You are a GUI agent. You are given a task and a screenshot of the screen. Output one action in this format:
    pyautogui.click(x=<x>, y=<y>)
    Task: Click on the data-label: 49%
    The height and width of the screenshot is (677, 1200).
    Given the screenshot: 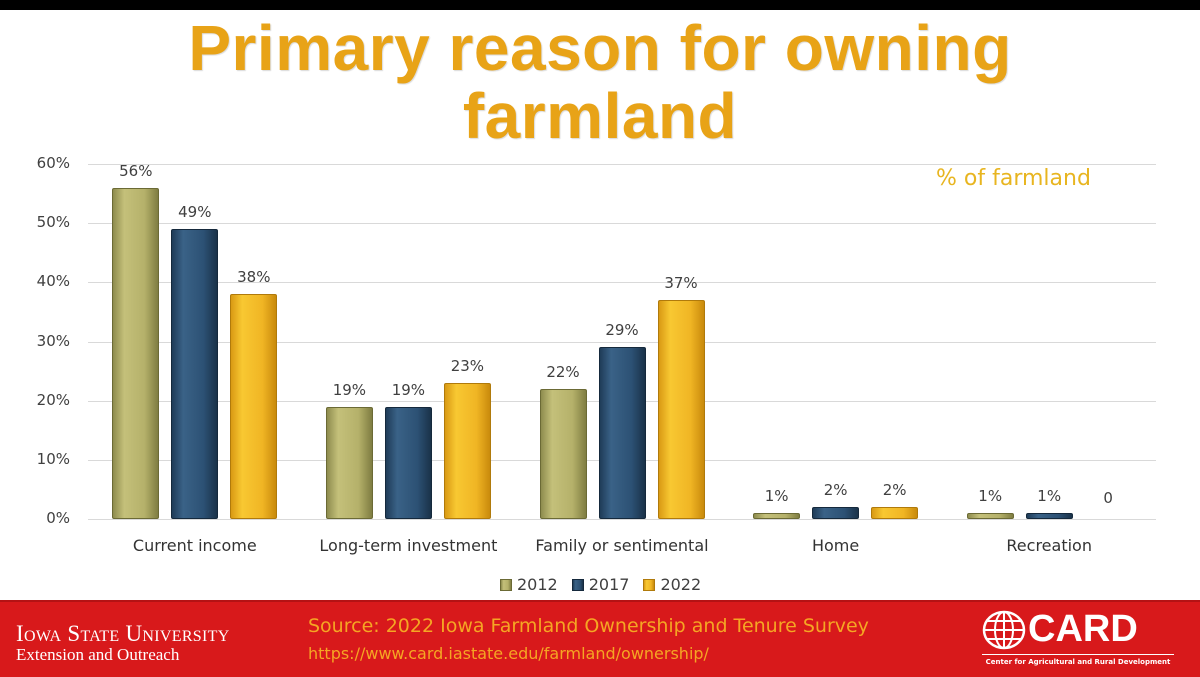 What is the action you would take?
    pyautogui.click(x=195, y=212)
    